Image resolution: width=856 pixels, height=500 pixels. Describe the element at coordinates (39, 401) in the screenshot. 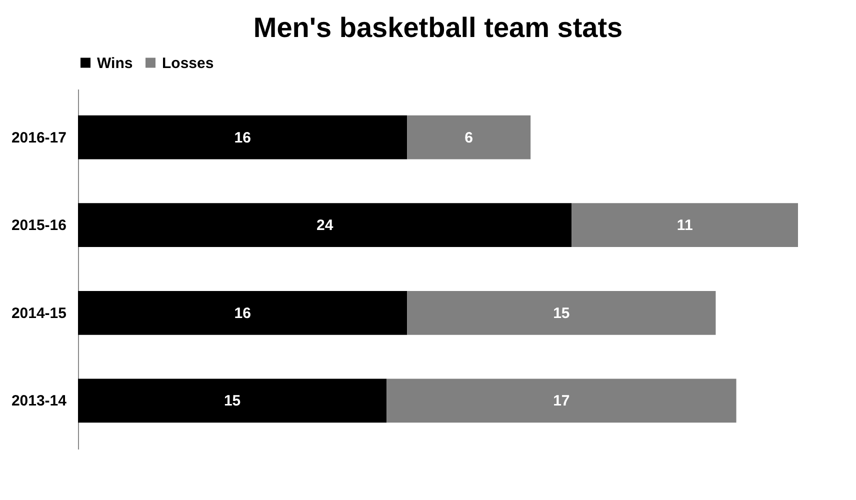

I see `y-tick-label: 2013-14` at that location.